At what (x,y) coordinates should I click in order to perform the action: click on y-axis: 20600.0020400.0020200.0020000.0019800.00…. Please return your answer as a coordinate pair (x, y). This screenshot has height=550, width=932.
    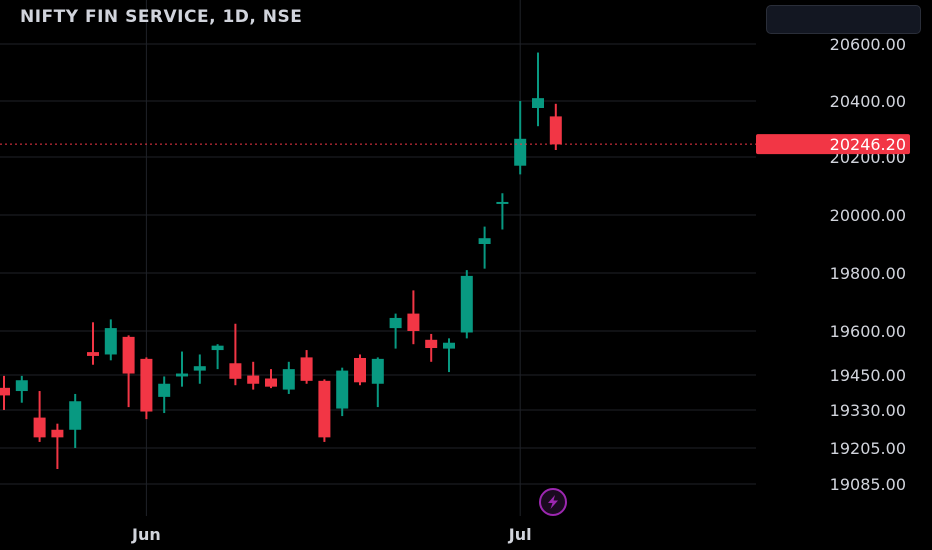
    Looking at the image, I should click on (868, 264).